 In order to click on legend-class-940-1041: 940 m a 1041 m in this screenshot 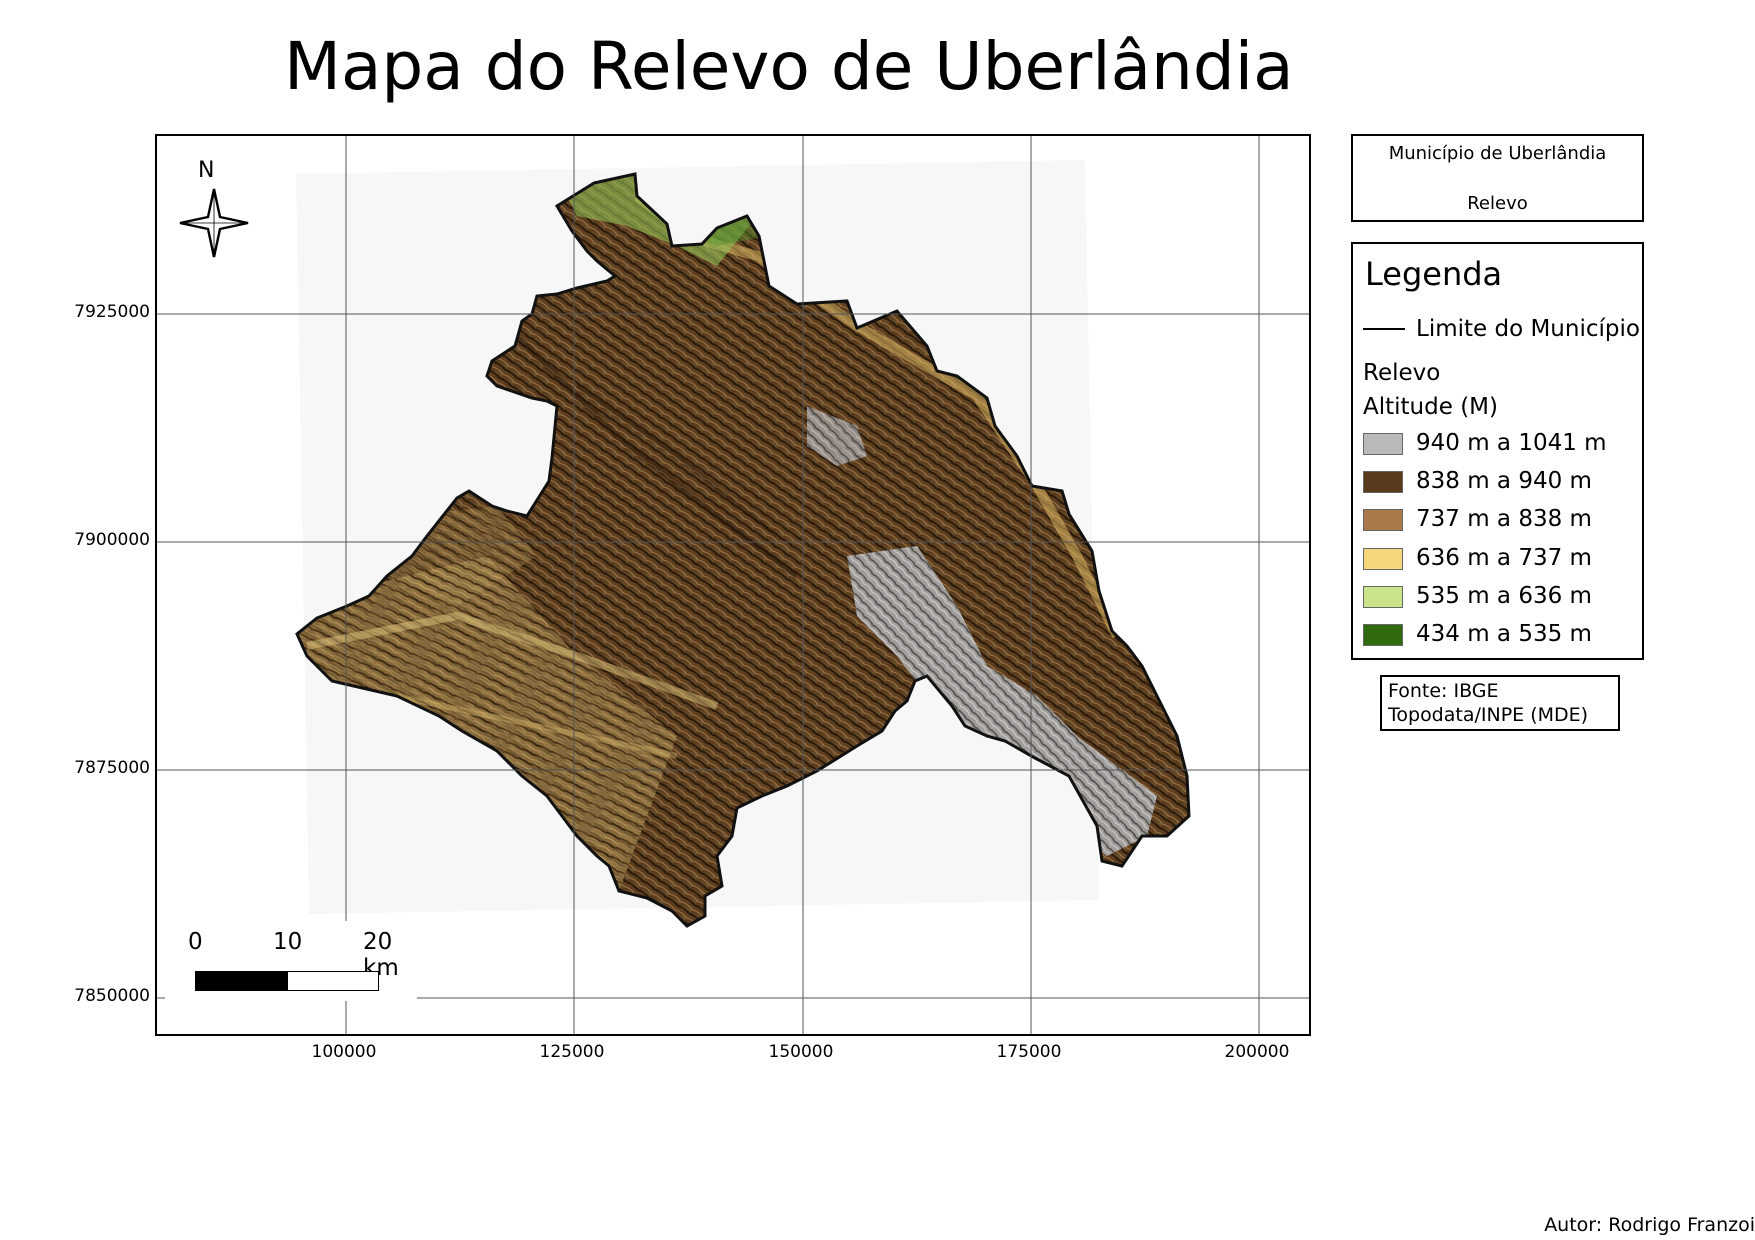, I will do `click(1511, 443)`.